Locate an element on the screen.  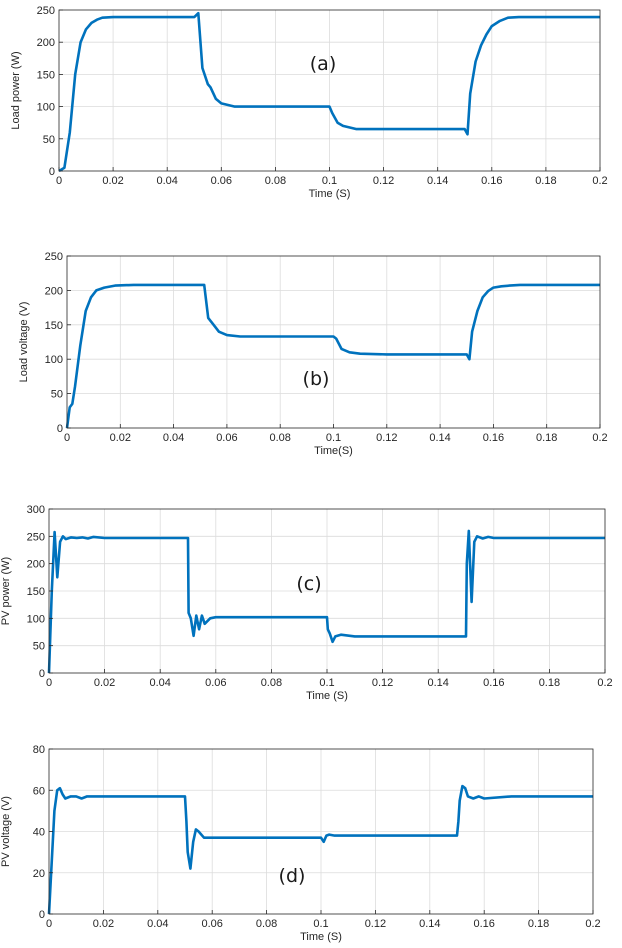
y-tick-label: 300 is located at coordinates (36, 510).